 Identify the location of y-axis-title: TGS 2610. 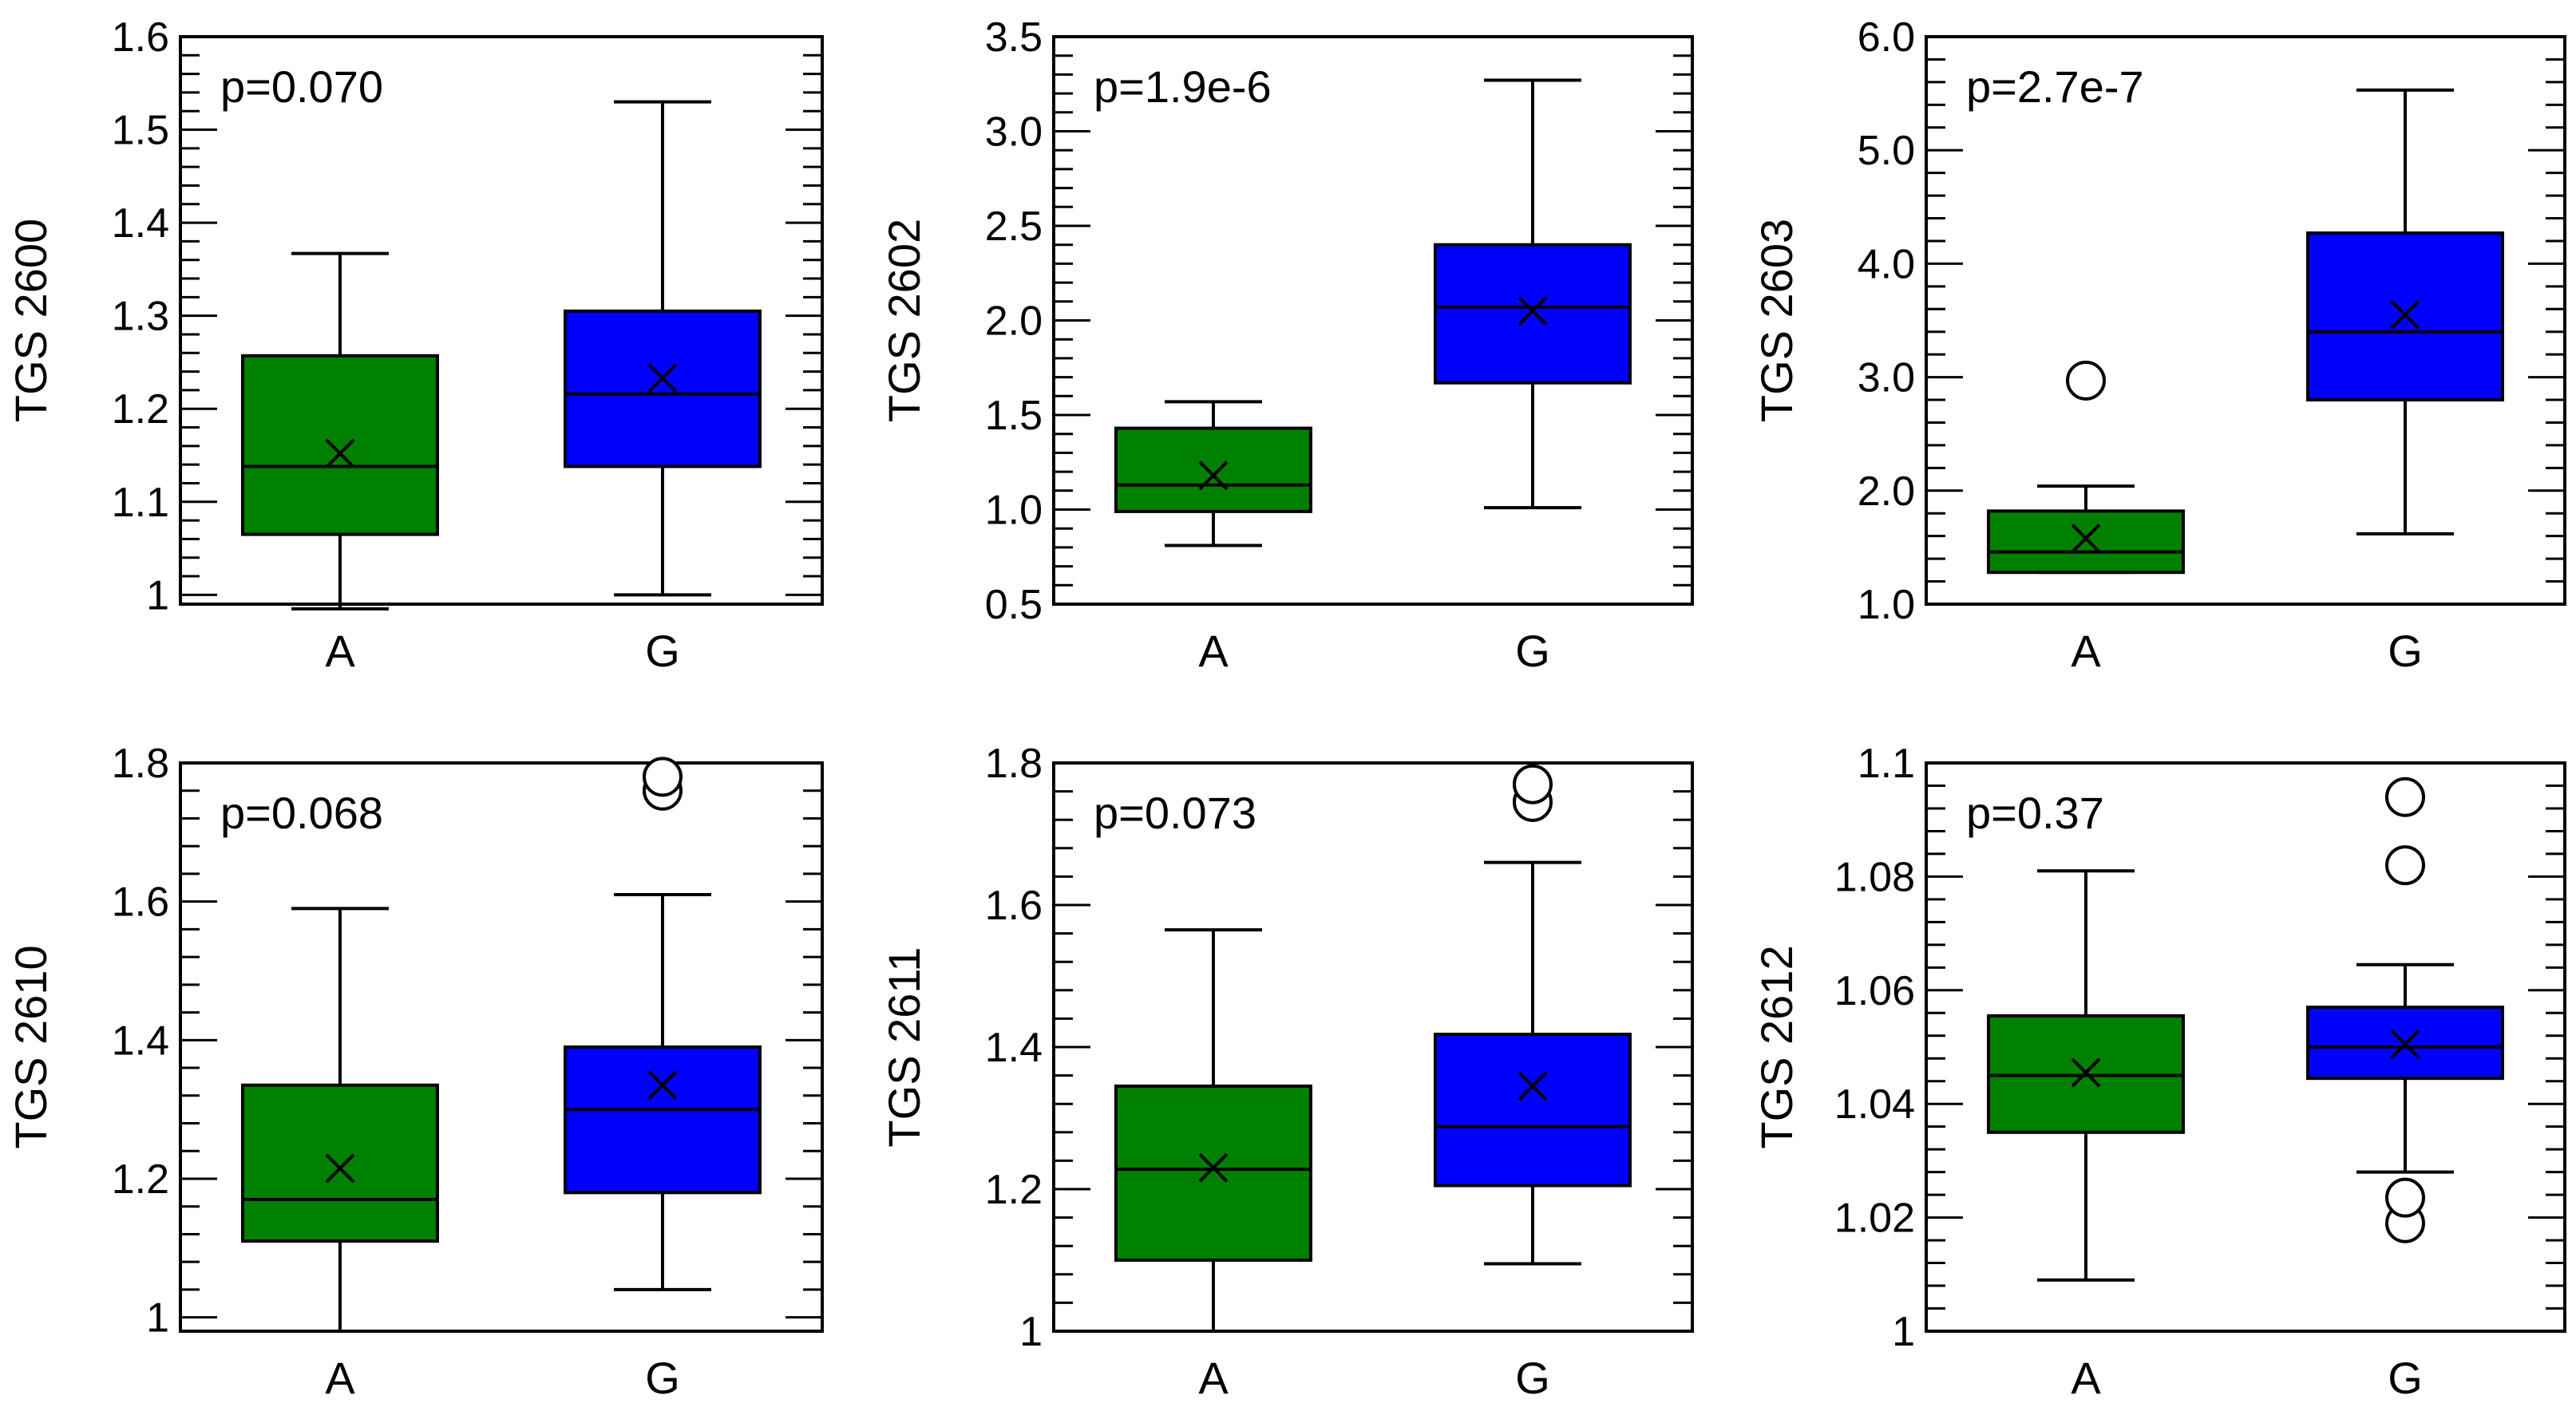
(31, 1046).